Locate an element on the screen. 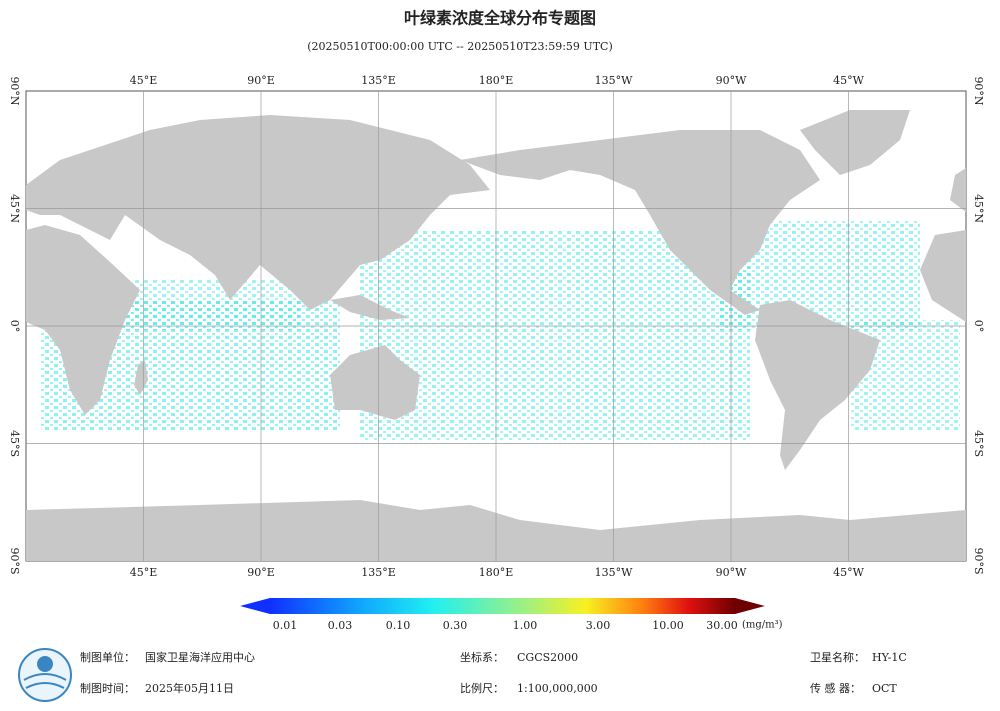  colorbar-label: 30.00 is located at coordinates (722, 625).